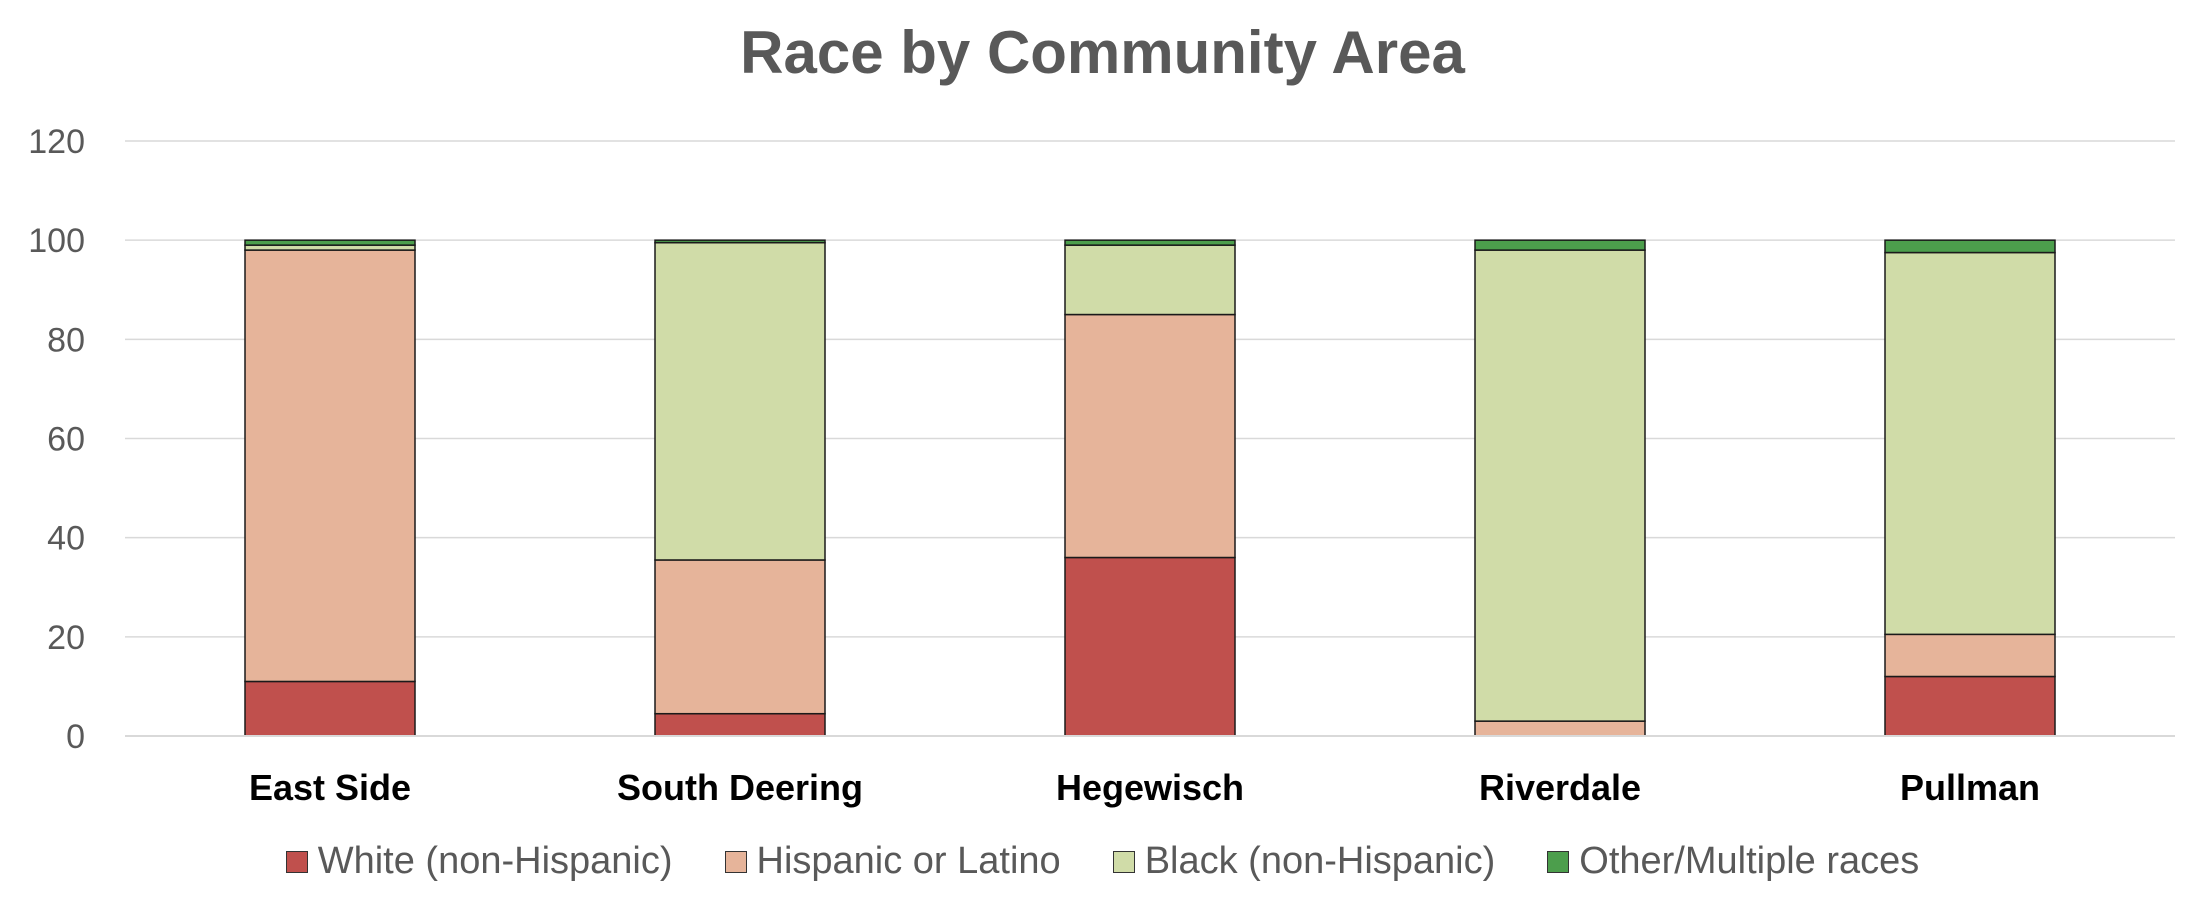 The width and height of the screenshot is (2205, 910). I want to click on x-category-label: Pullman, so click(1970, 787).